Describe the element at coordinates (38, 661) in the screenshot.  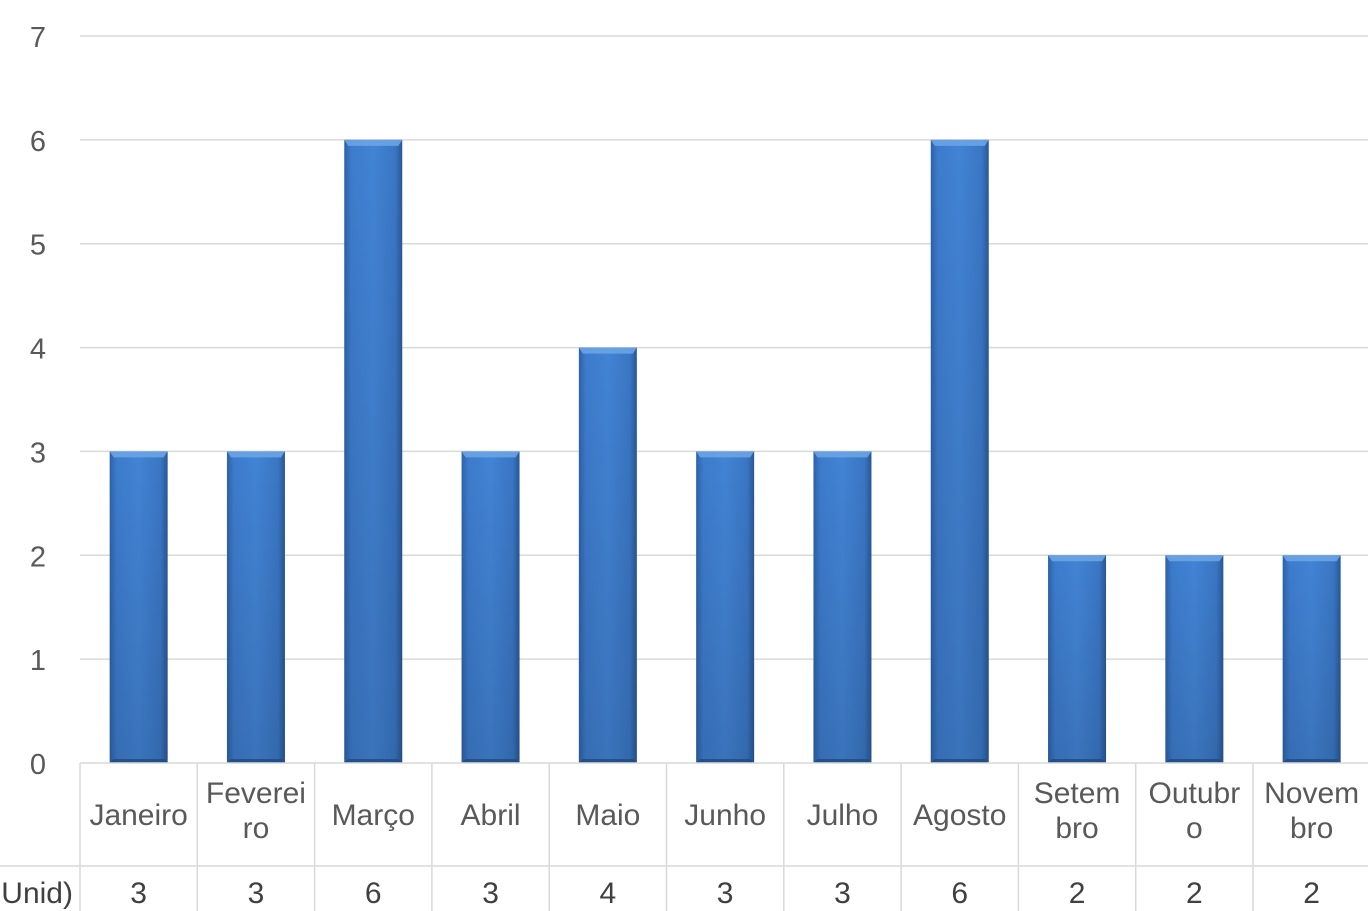
I see `y-tick-label: 1` at that location.